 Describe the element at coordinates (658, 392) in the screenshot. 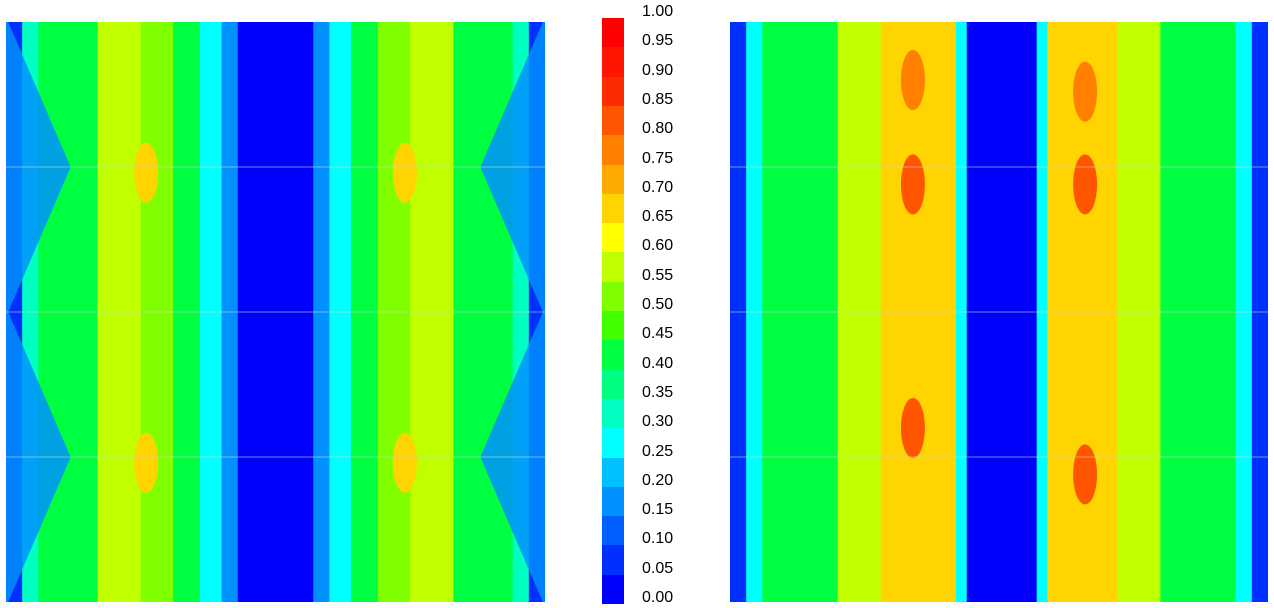

I see `colorbar-tick-label: 0.35` at that location.